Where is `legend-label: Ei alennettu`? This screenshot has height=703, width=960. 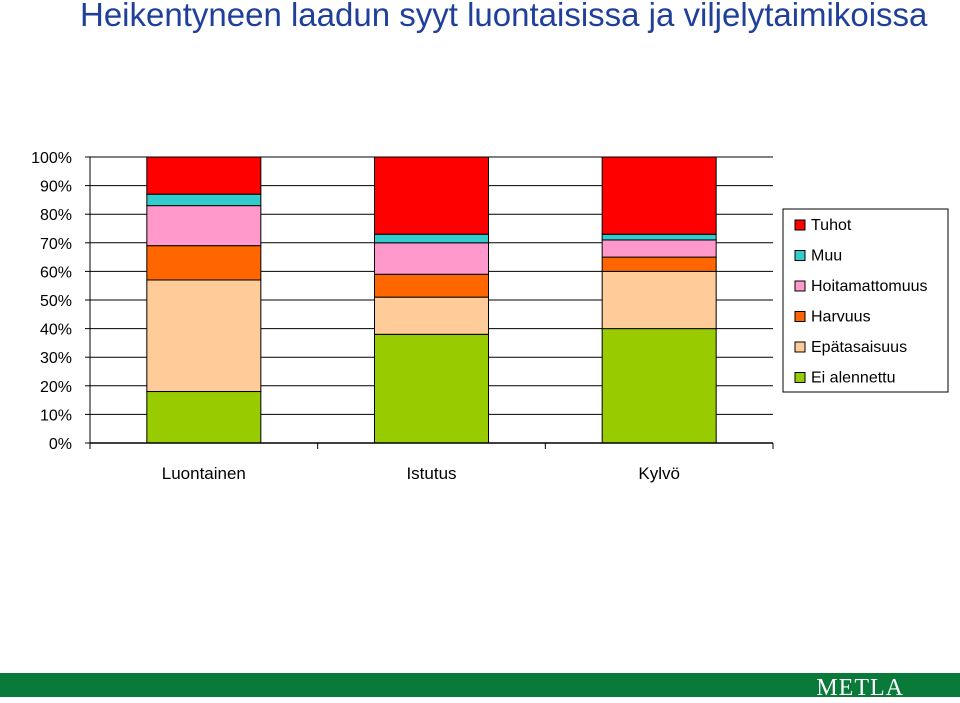
legend-label: Ei alennettu is located at coordinates (853, 378).